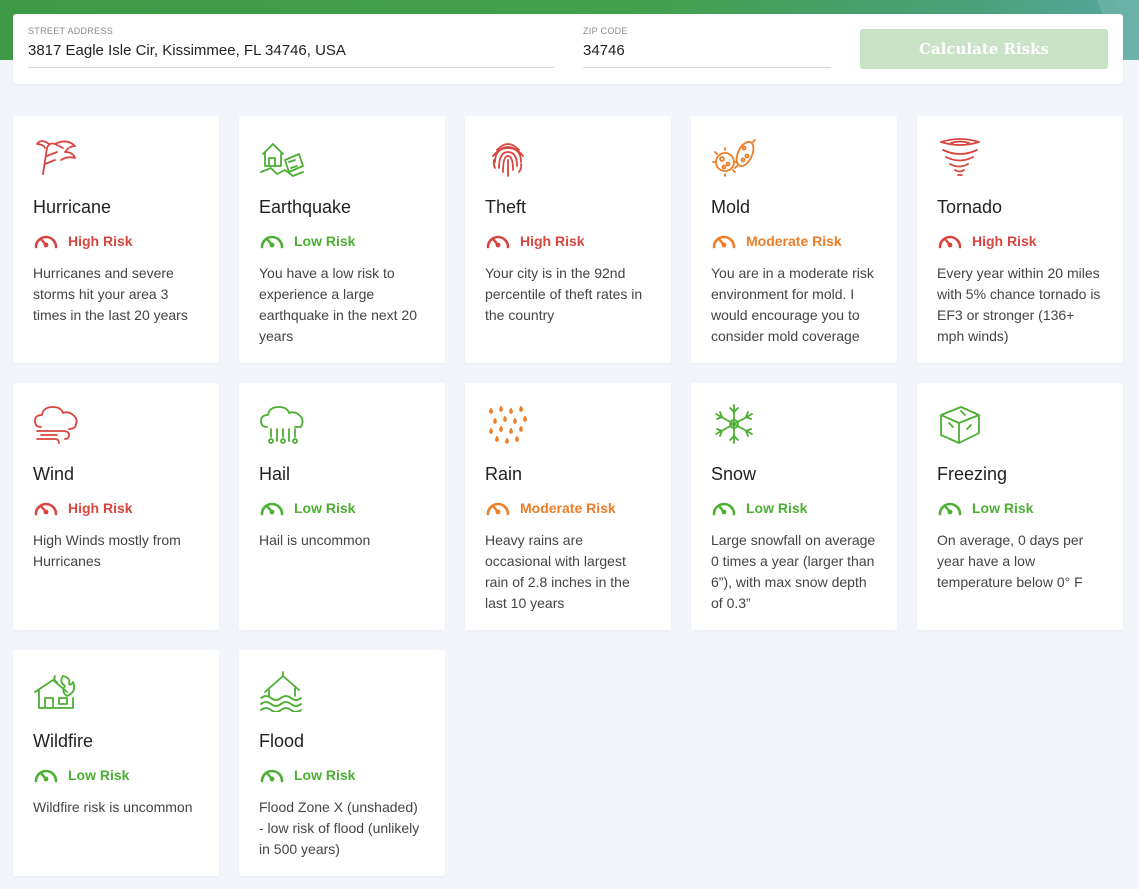 Image resolution: width=1139 pixels, height=889 pixels. I want to click on risk-card-hail: Hail Low Risk Hail is uncommon, so click(342, 506).